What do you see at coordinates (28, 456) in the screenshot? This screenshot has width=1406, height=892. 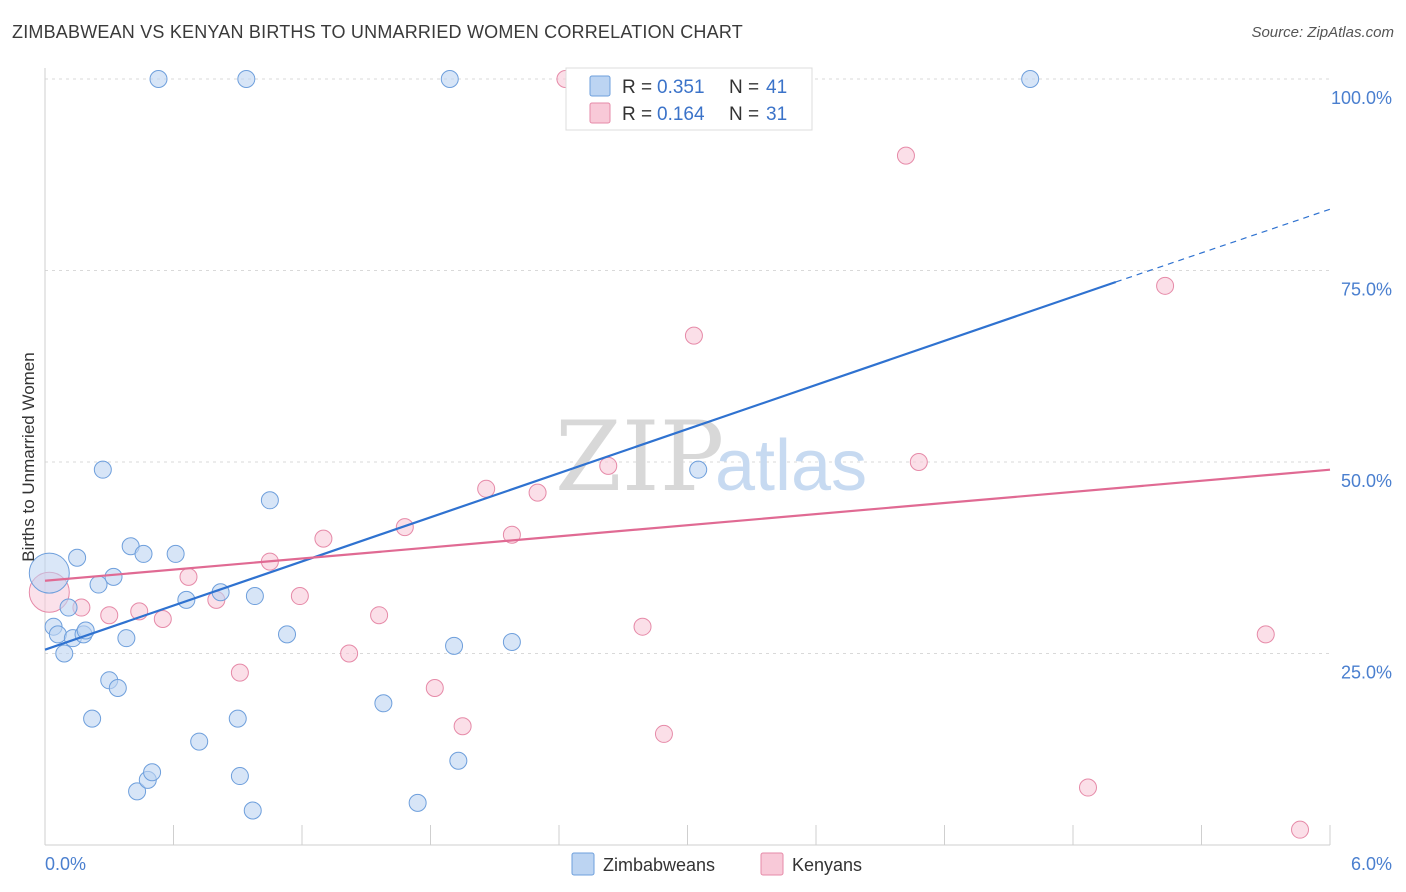 I see `y-axis-label: Births to Unmarried Women` at bounding box center [28, 456].